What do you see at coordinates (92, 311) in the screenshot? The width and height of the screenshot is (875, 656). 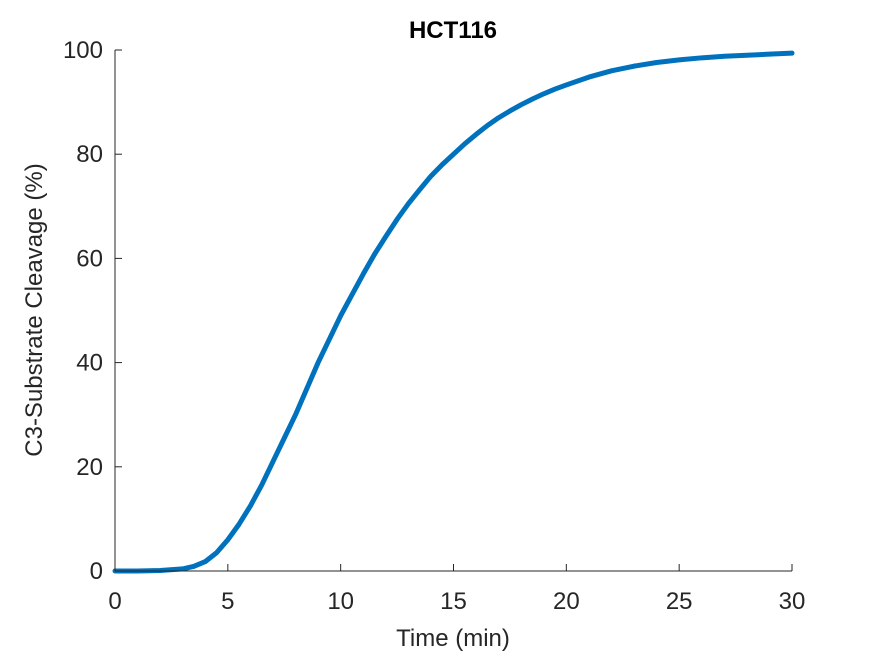 I see `y-axis: 0 20 40 60 80 100` at bounding box center [92, 311].